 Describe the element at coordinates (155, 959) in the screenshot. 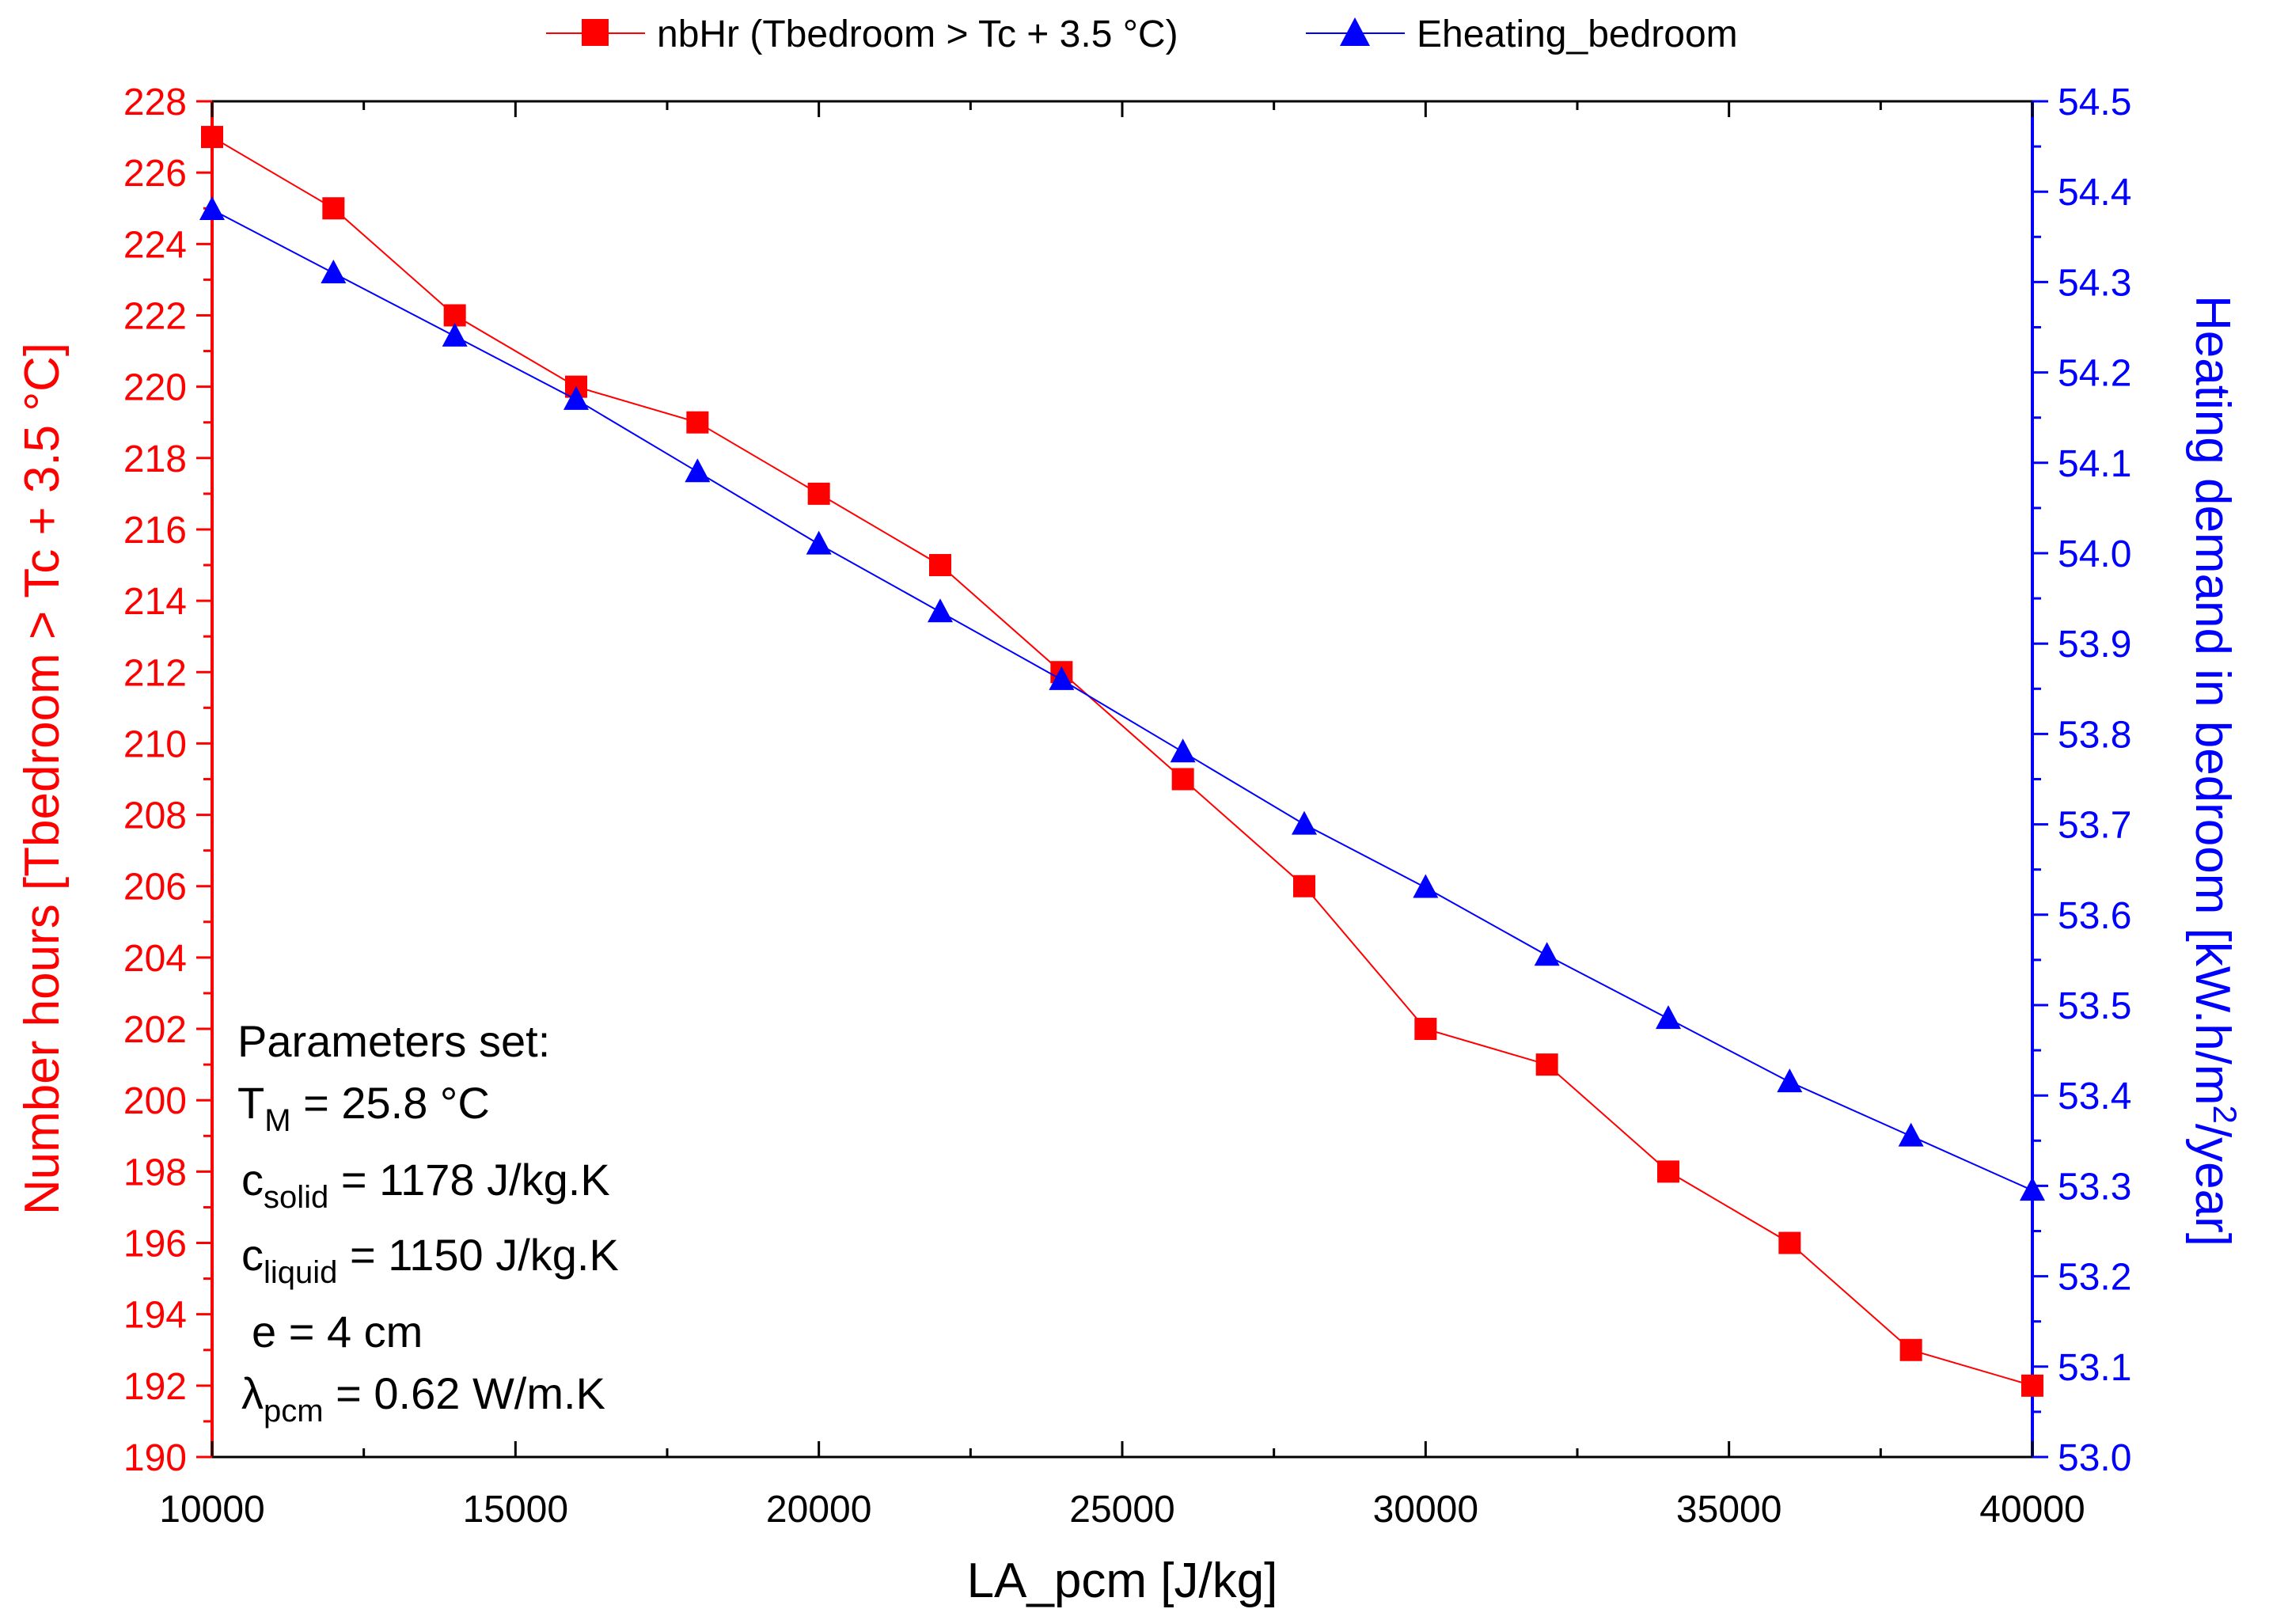

I see `left-tick-label: 204` at that location.